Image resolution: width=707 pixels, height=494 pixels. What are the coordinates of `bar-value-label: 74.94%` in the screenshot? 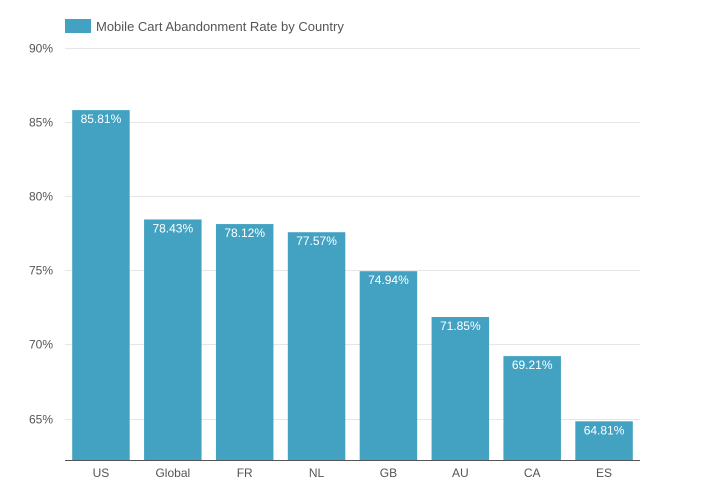 It's located at (388, 280).